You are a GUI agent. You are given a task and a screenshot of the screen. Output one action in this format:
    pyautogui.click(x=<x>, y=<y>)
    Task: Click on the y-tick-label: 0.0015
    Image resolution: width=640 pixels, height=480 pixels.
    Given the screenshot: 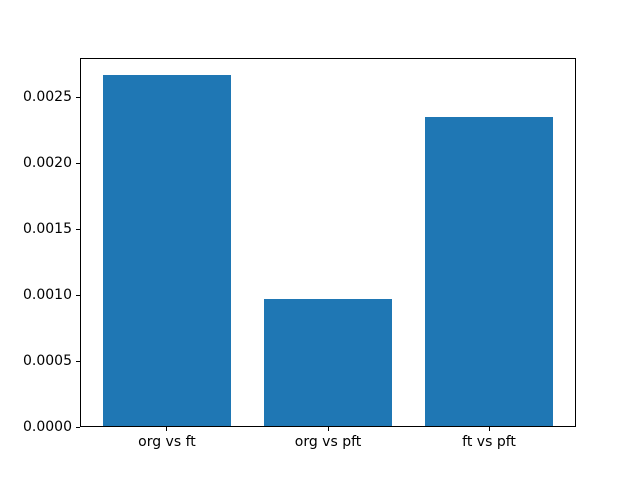 What is the action you would take?
    pyautogui.click(x=47, y=229)
    